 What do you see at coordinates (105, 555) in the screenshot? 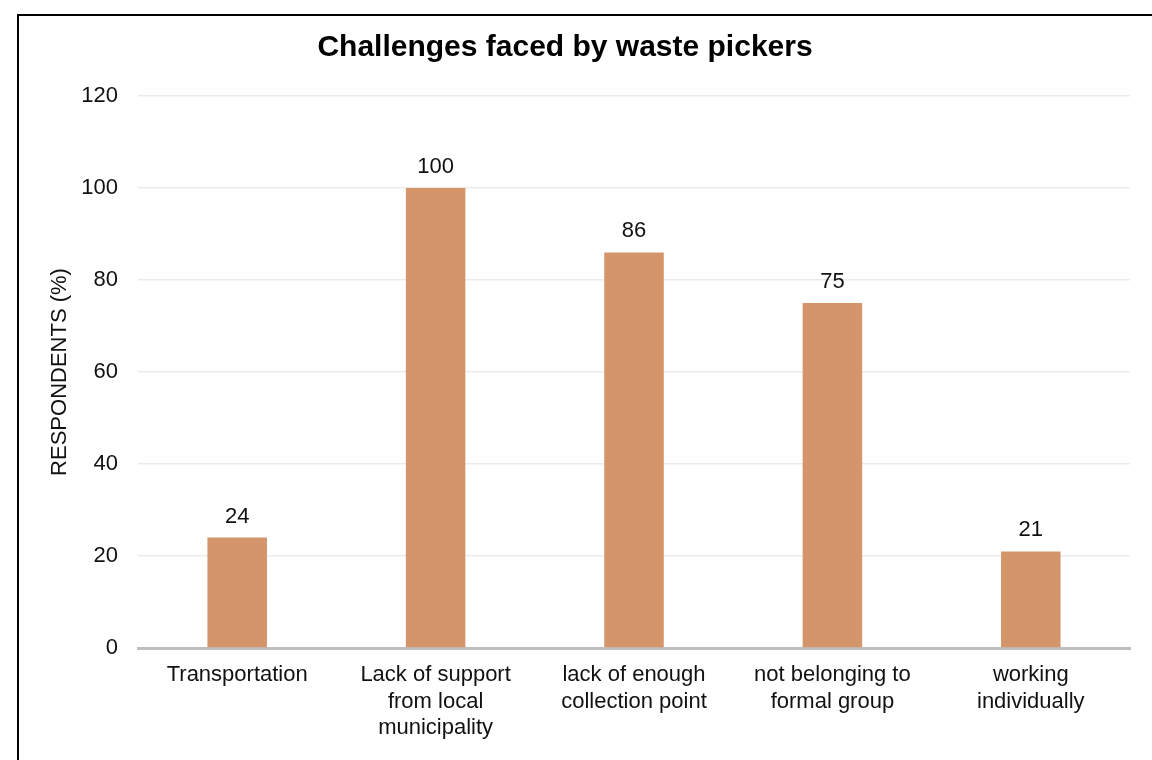
I see `y-tick-label: 20` at bounding box center [105, 555].